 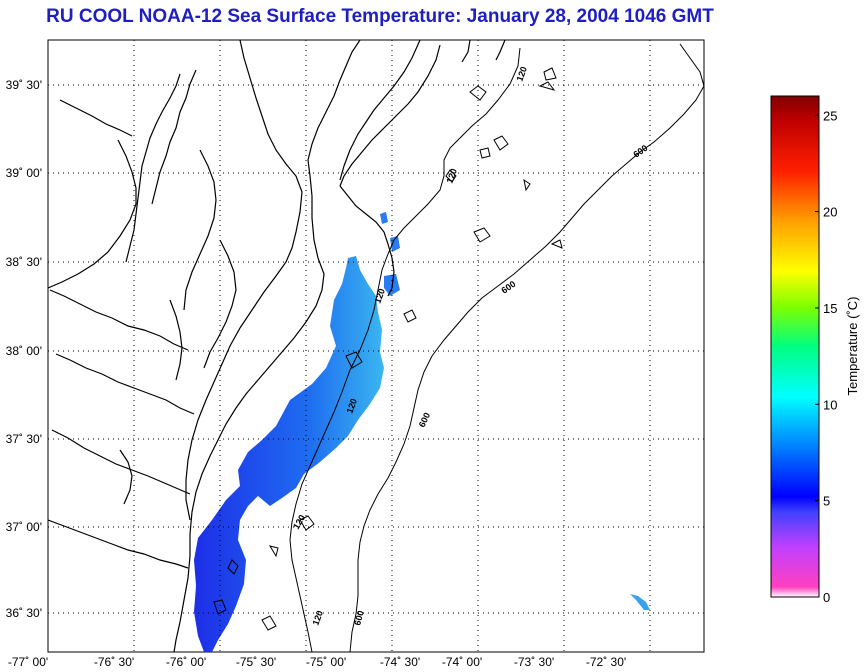 What do you see at coordinates (400, 662) in the screenshot?
I see `longitude-tick-label: -74˚ 30'` at bounding box center [400, 662].